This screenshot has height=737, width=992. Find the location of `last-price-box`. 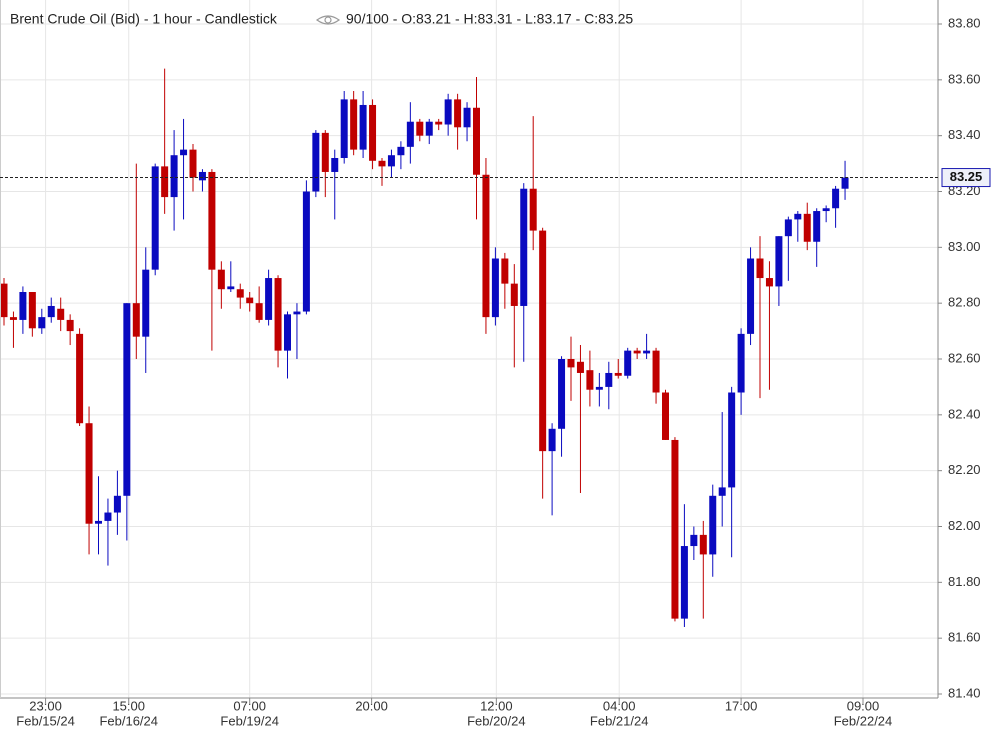

last-price-box is located at coordinates (966, 178).